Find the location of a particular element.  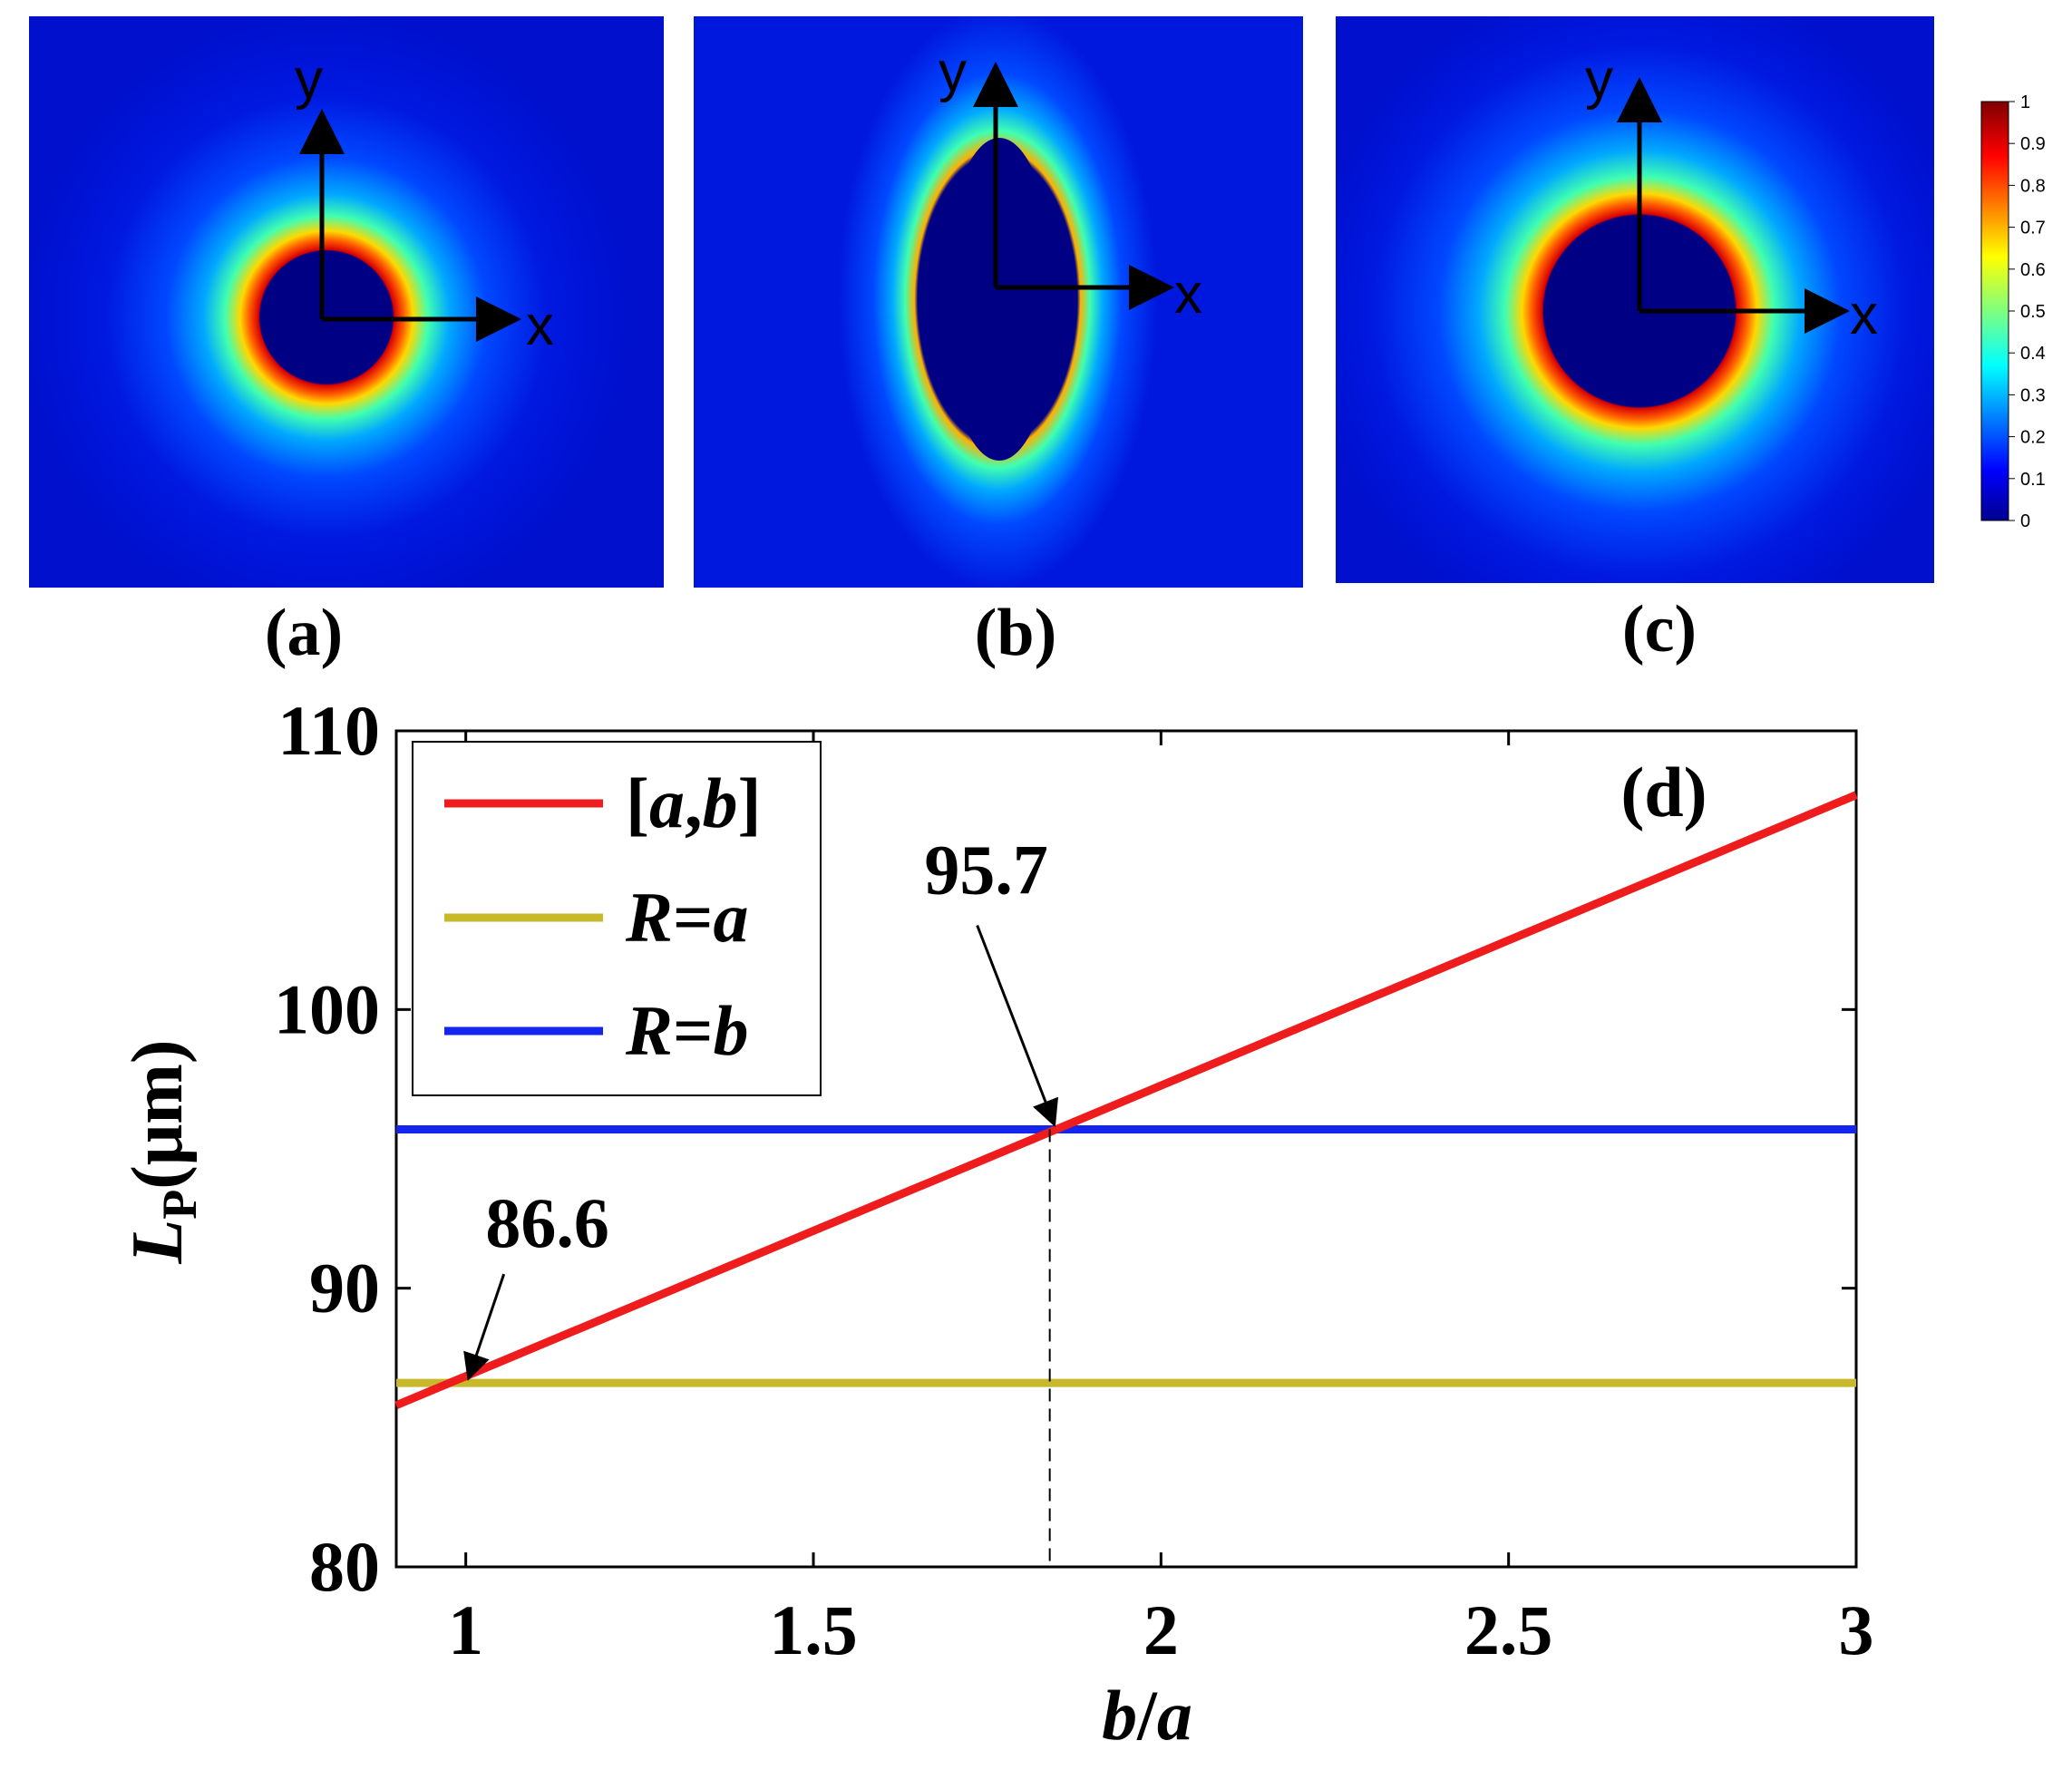

colorbar-gradient is located at coordinates (1994, 311).